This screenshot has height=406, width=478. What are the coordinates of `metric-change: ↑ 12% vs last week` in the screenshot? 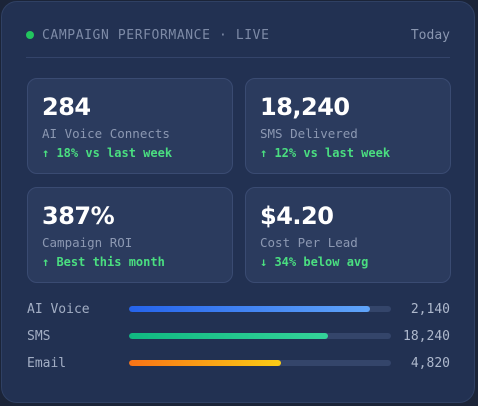 It's located at (325, 153).